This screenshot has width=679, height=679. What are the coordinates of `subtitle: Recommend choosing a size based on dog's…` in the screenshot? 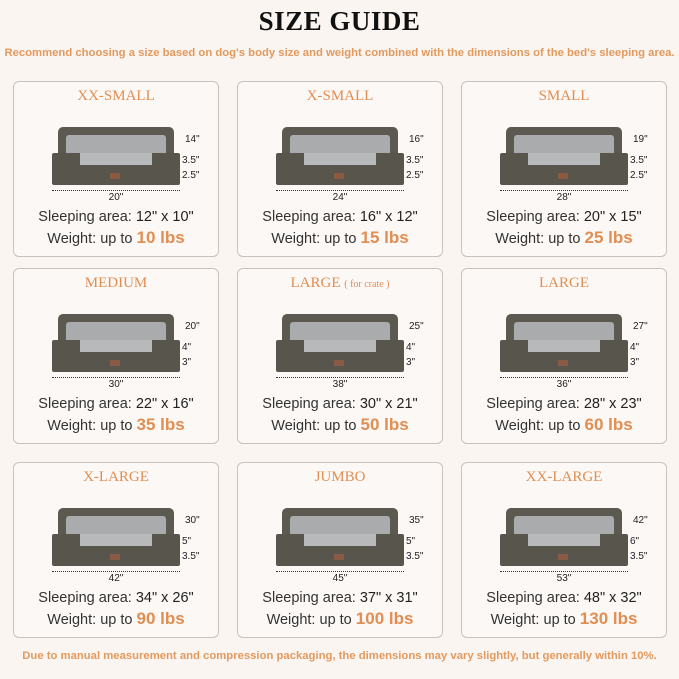 It's located at (339, 53).